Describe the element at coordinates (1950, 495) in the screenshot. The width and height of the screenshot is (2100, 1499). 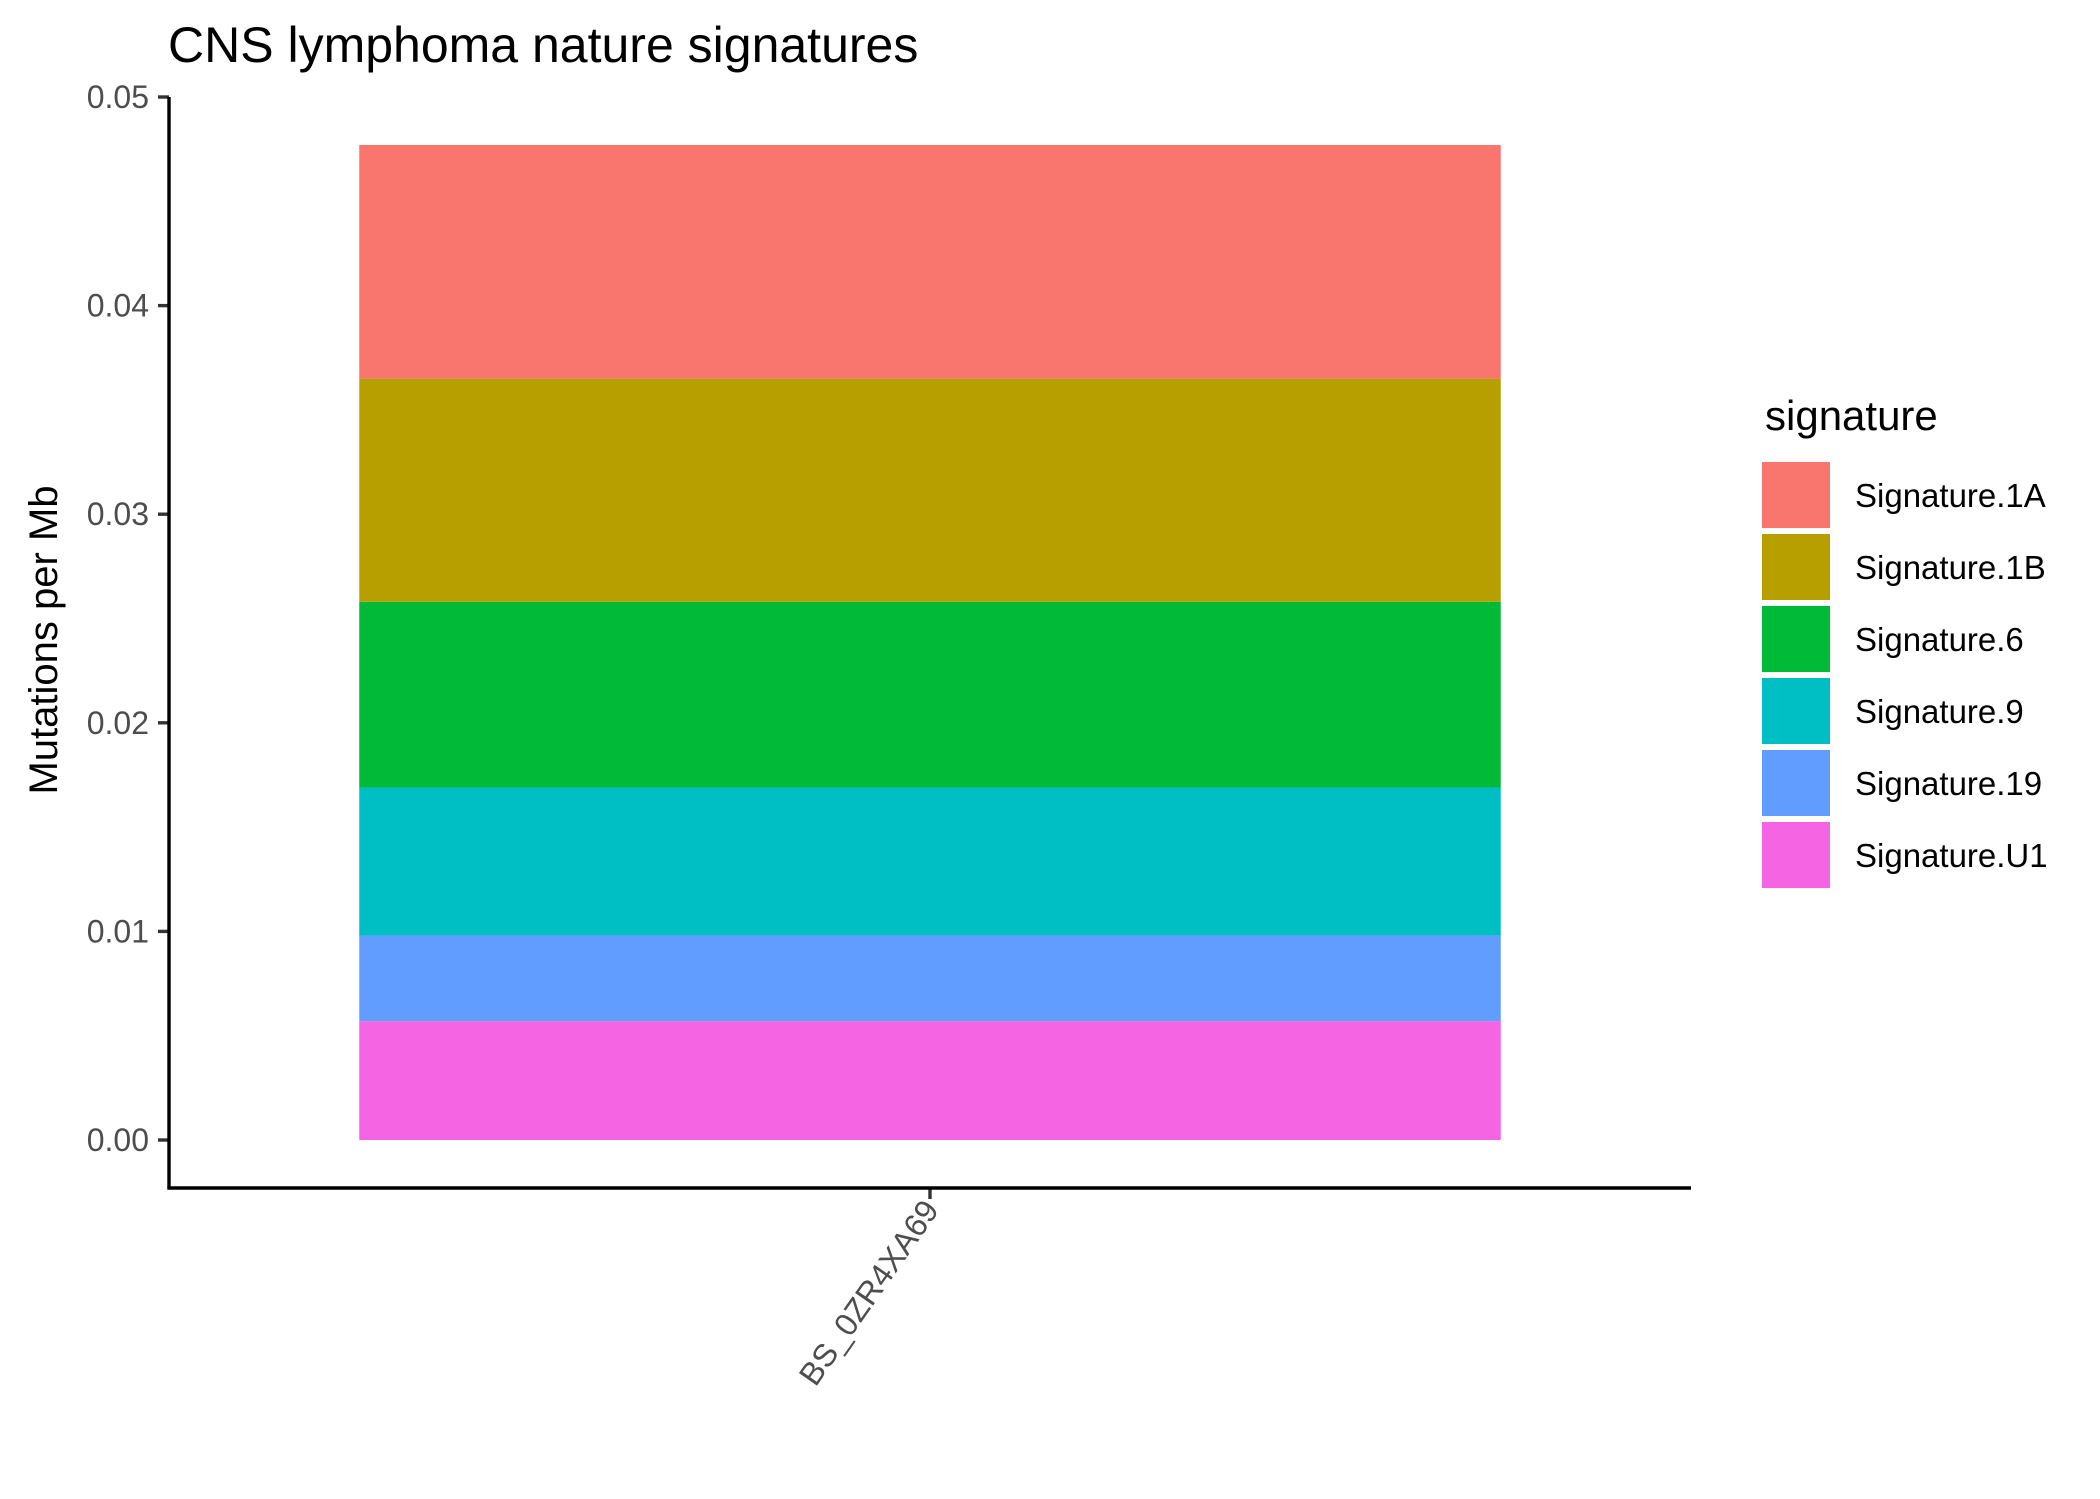
I see `legend-label: Signature.1A` at that location.